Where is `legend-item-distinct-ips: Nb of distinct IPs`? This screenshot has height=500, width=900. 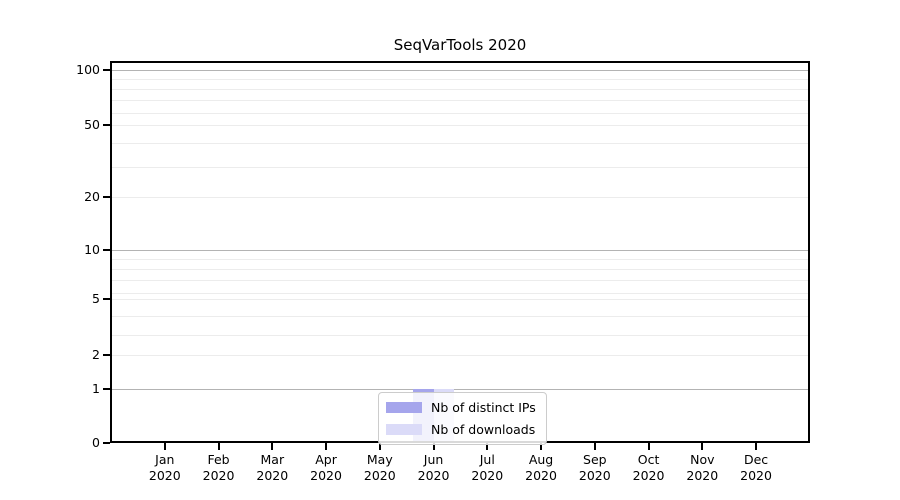 legend-item-distinct-ips: Nb of distinct IPs is located at coordinates (461, 407).